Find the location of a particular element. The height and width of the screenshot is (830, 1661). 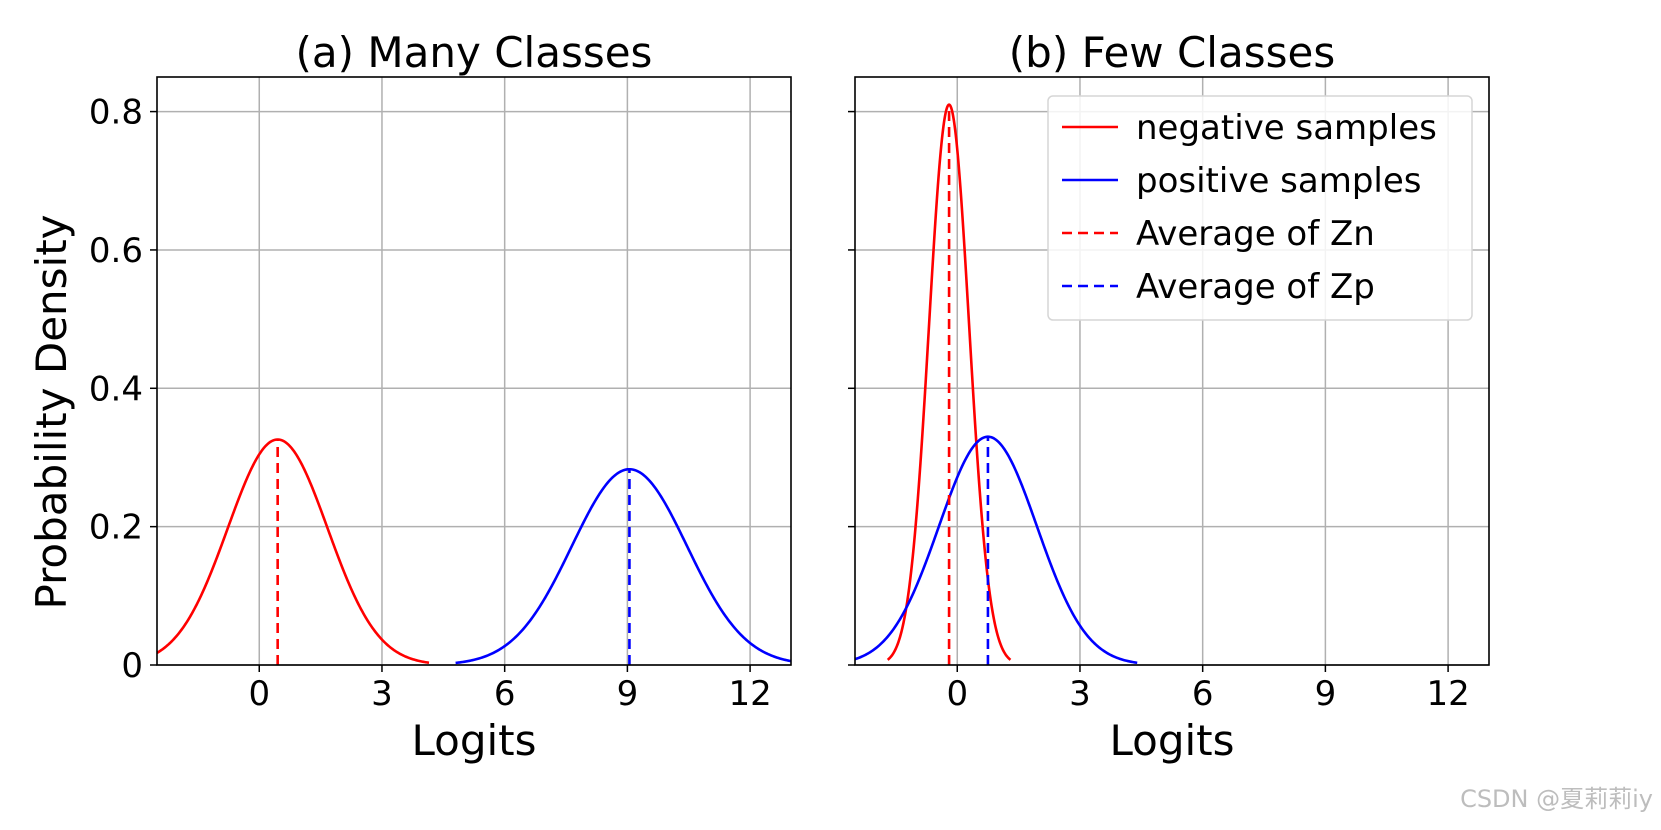

panel-title: (b) Few Classes is located at coordinates (1172, 52).